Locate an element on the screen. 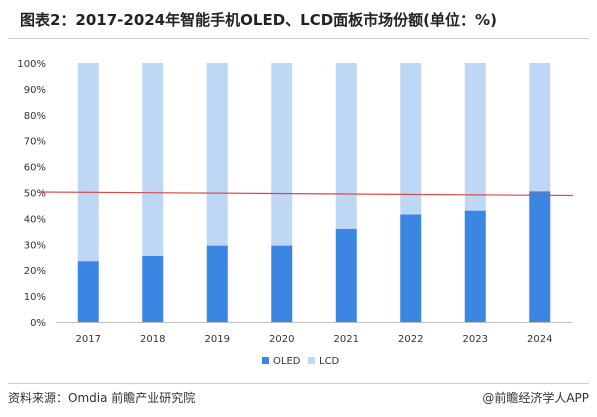 The height and width of the screenshot is (417, 597). y-tick-label: 0% is located at coordinates (38, 323).